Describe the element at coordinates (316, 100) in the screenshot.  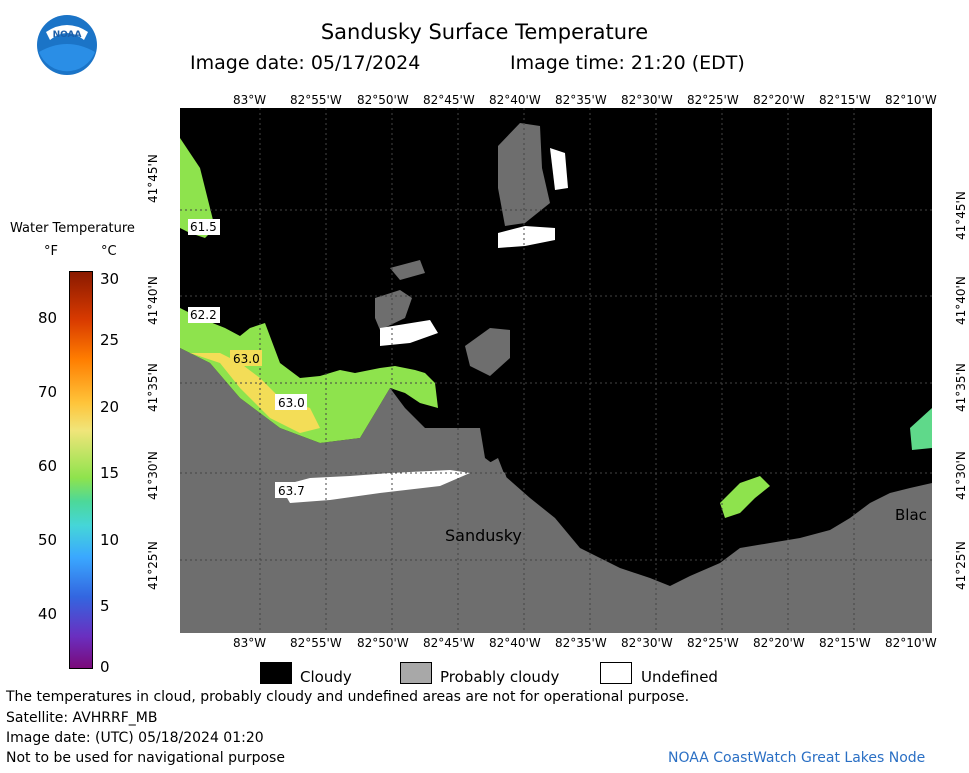
I see `lon-tick-top-1: 82°55'W` at that location.